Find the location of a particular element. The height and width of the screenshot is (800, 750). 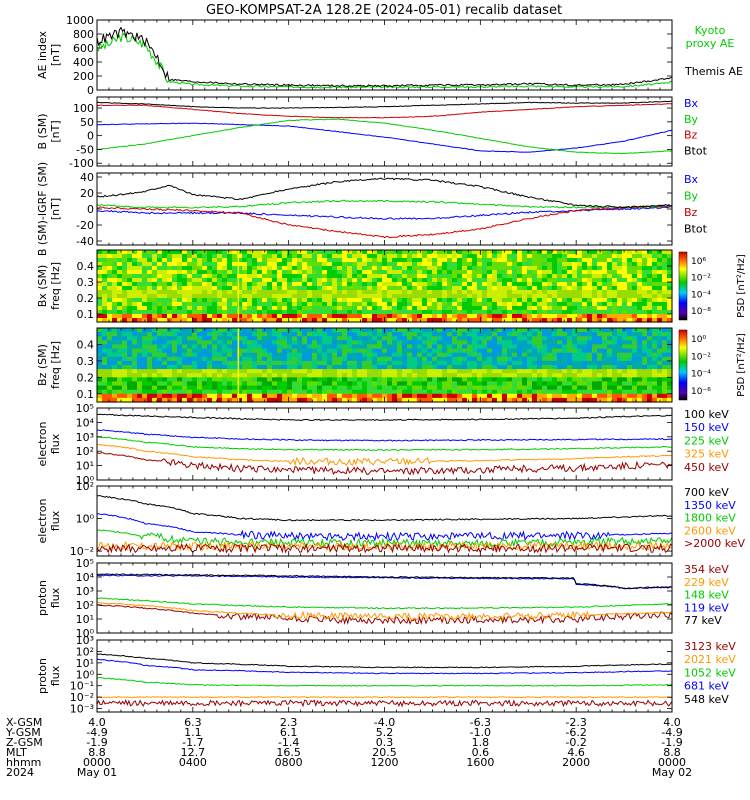

y-tick-label: 10⁰ is located at coordinates (85, 519).